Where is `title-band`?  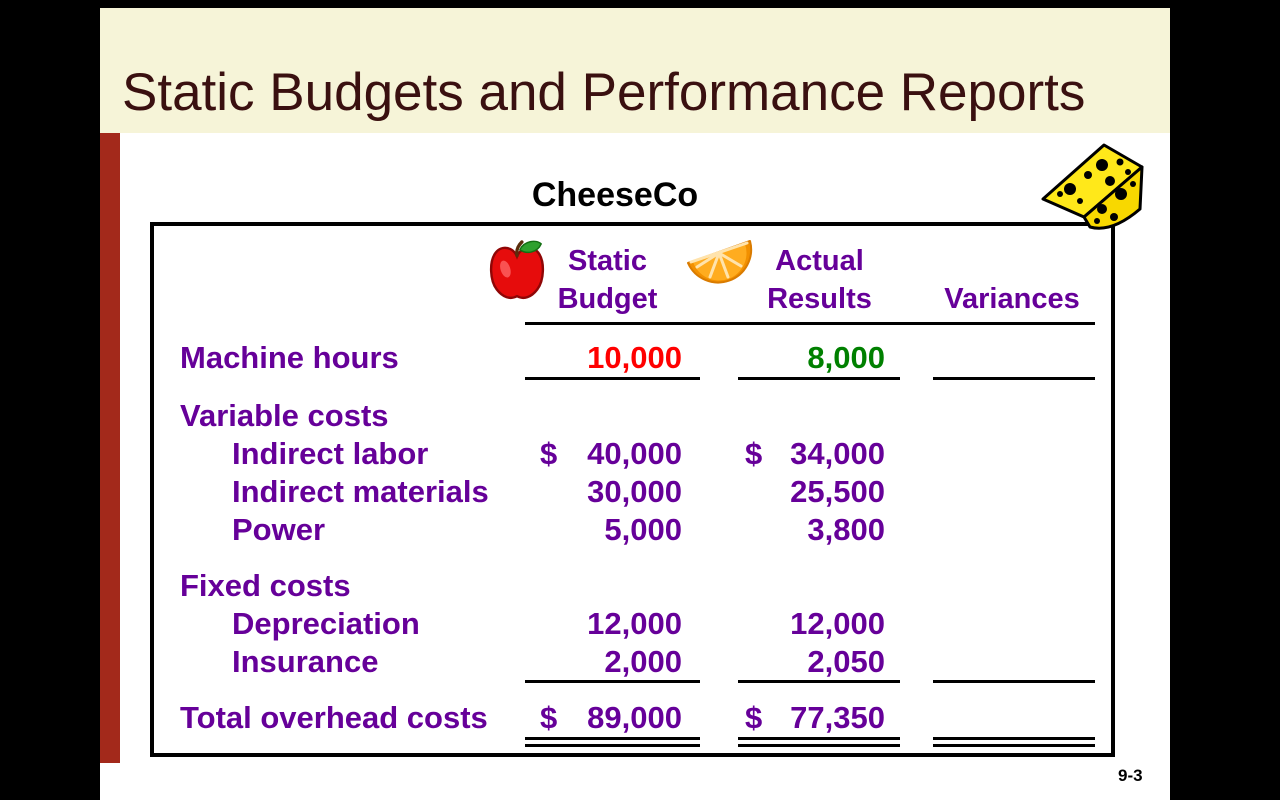 title-band is located at coordinates (635, 70).